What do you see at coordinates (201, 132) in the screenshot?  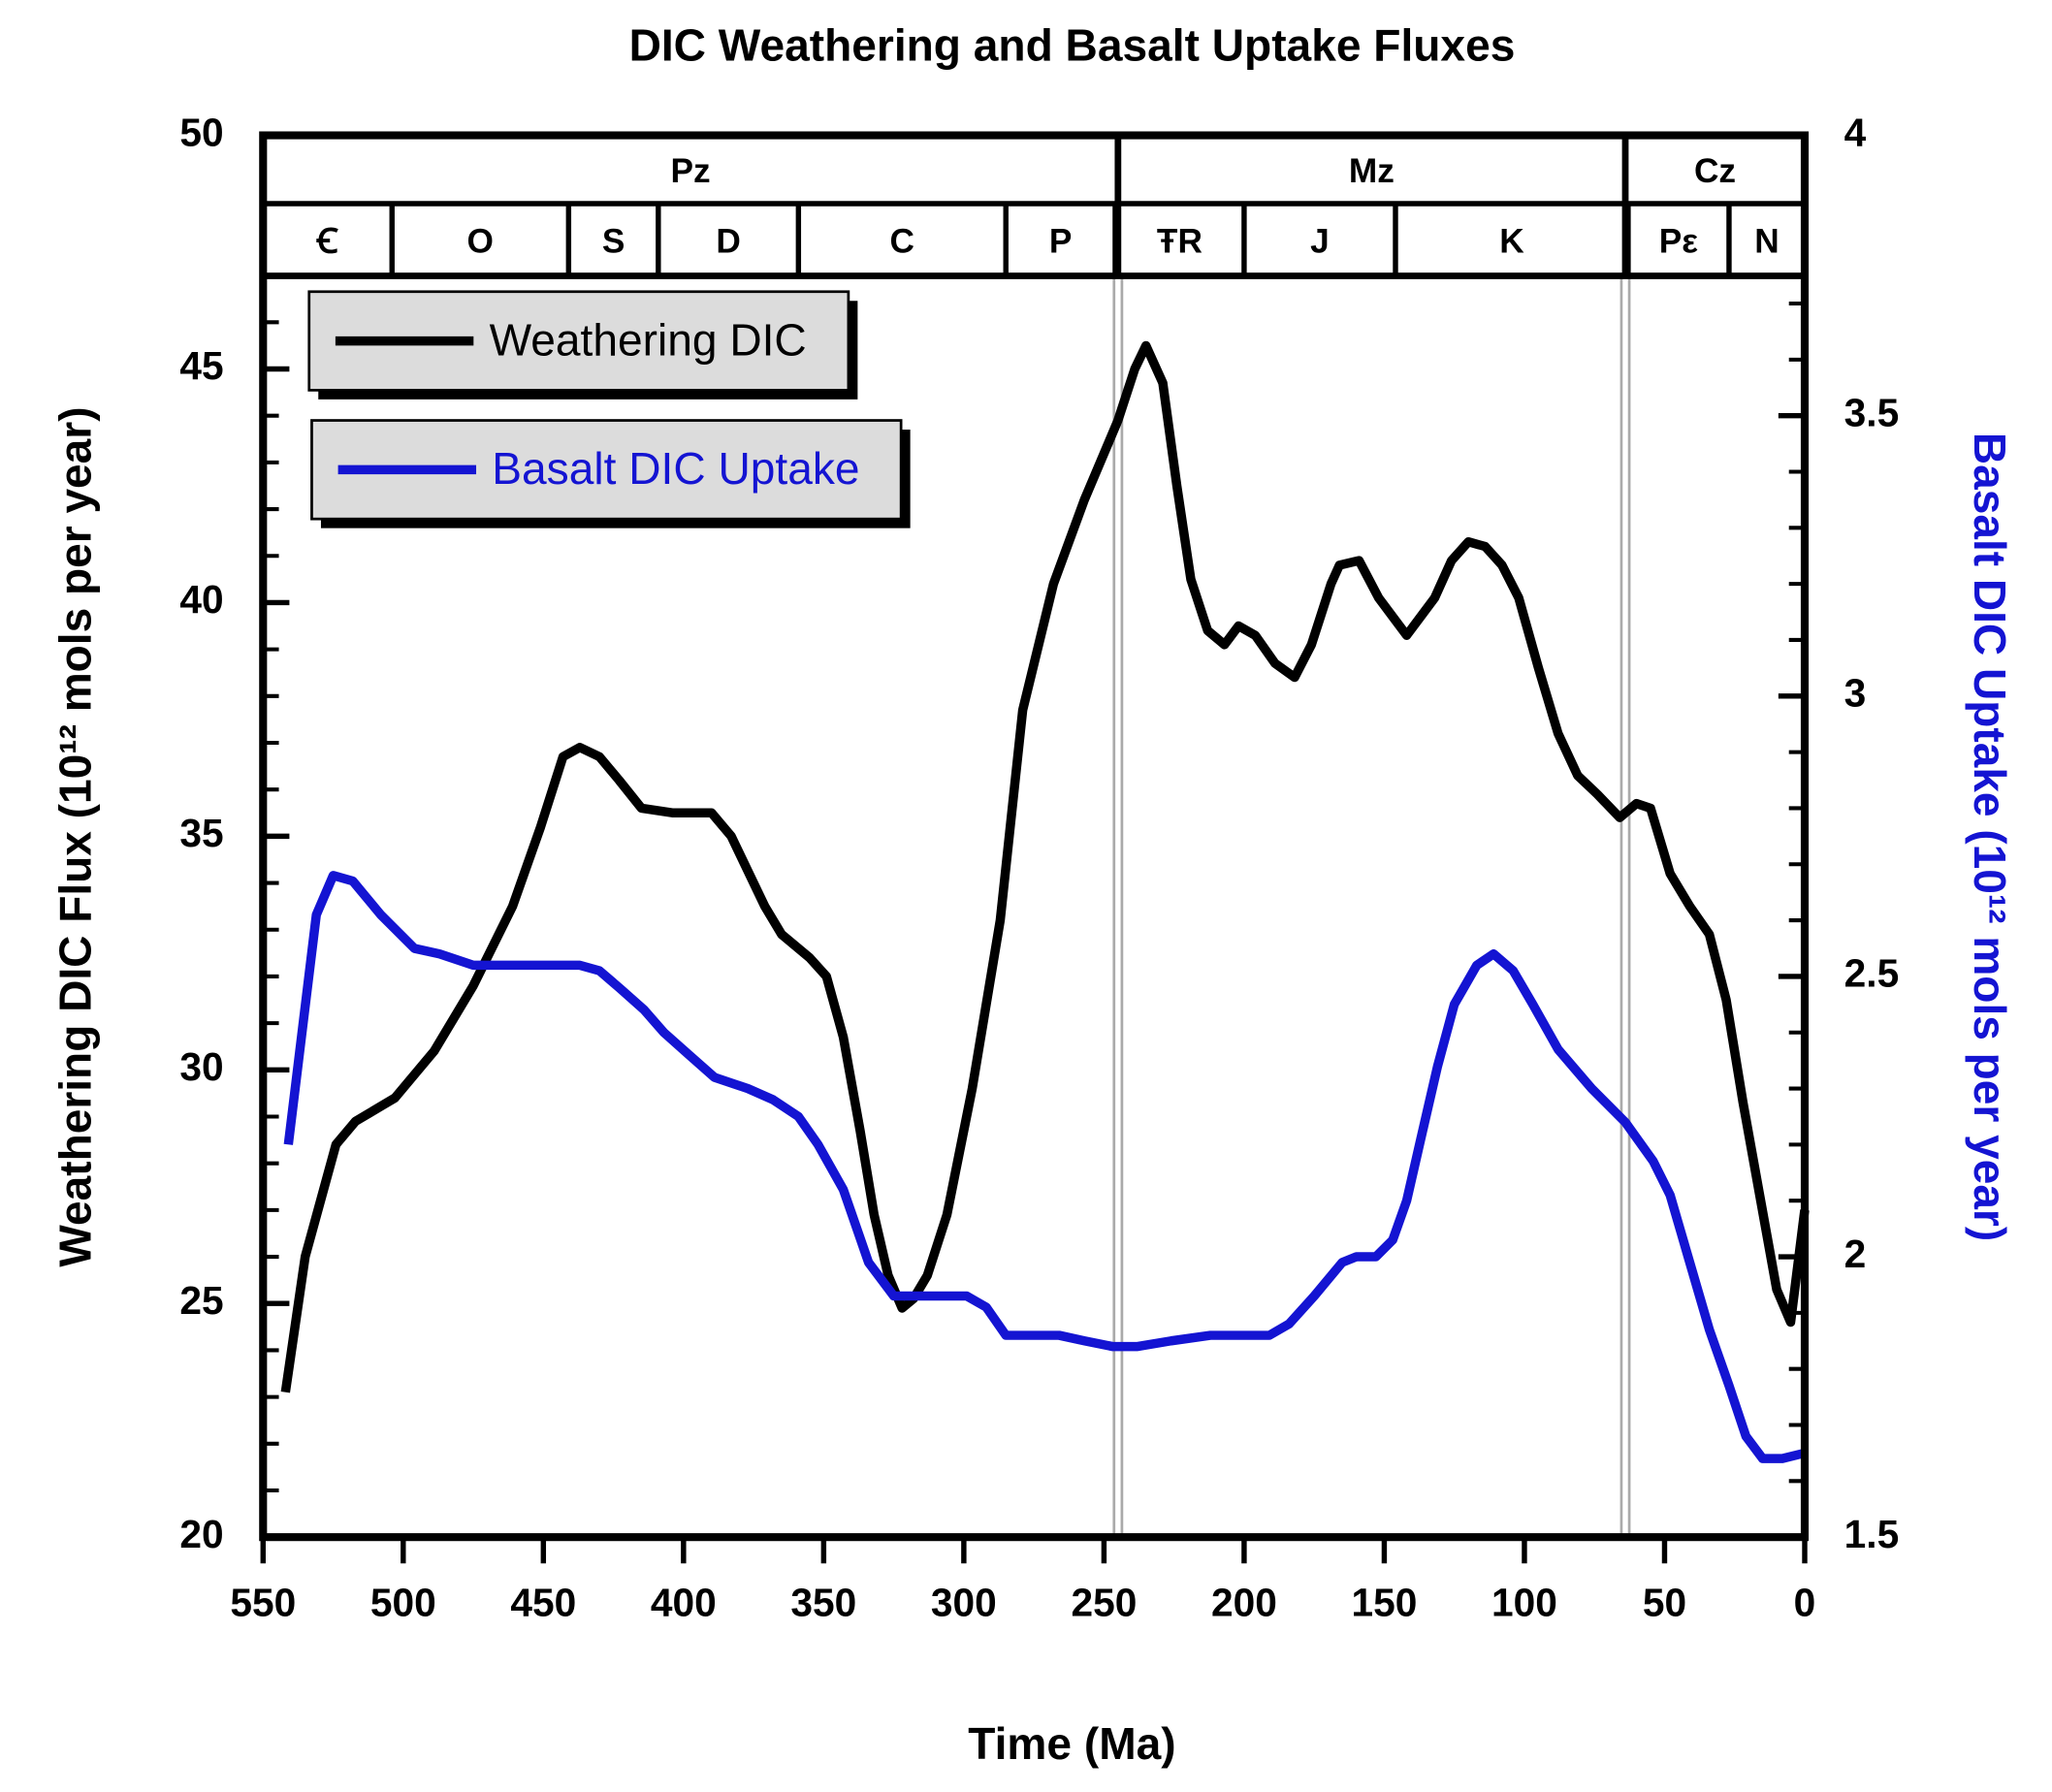 I see `y-tick-label: 50` at bounding box center [201, 132].